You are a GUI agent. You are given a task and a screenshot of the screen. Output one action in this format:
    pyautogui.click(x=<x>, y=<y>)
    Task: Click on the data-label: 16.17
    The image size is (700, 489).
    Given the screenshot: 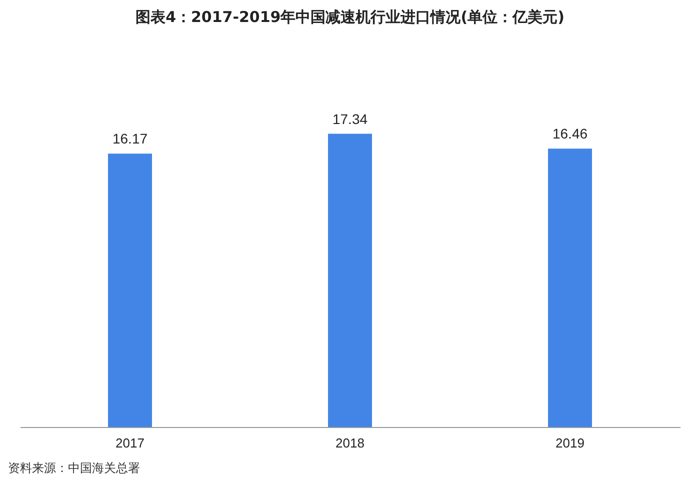 What is the action you would take?
    pyautogui.click(x=130, y=138)
    